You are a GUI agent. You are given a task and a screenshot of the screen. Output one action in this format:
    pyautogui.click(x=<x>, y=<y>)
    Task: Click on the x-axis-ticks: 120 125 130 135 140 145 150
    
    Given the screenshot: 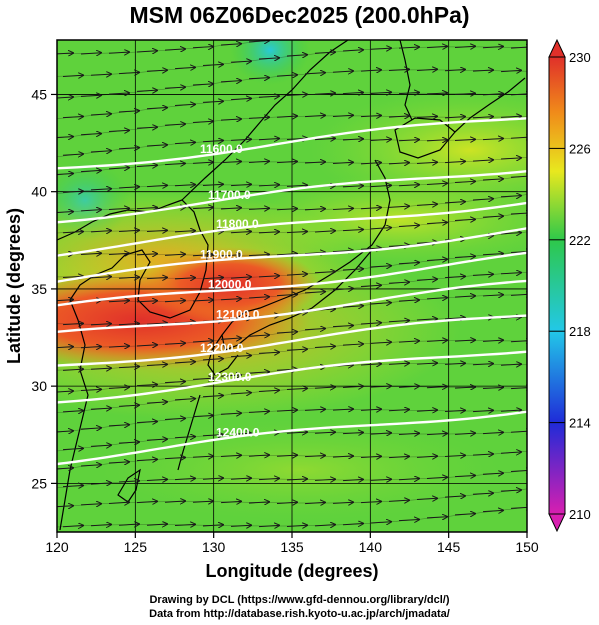 What is the action you would take?
    pyautogui.click(x=292, y=543)
    